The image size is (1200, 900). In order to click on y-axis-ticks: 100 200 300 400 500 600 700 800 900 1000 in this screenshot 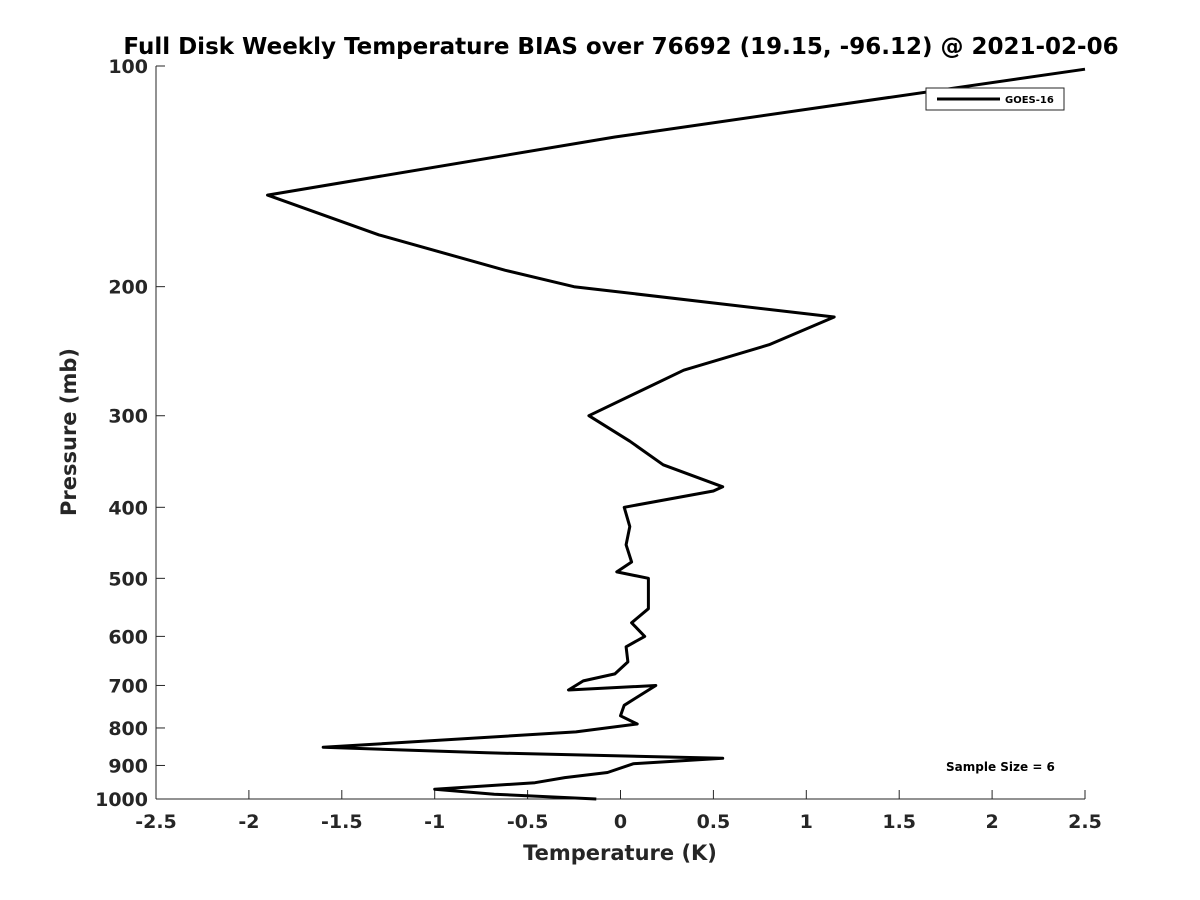, I will do `click(130, 433)`.